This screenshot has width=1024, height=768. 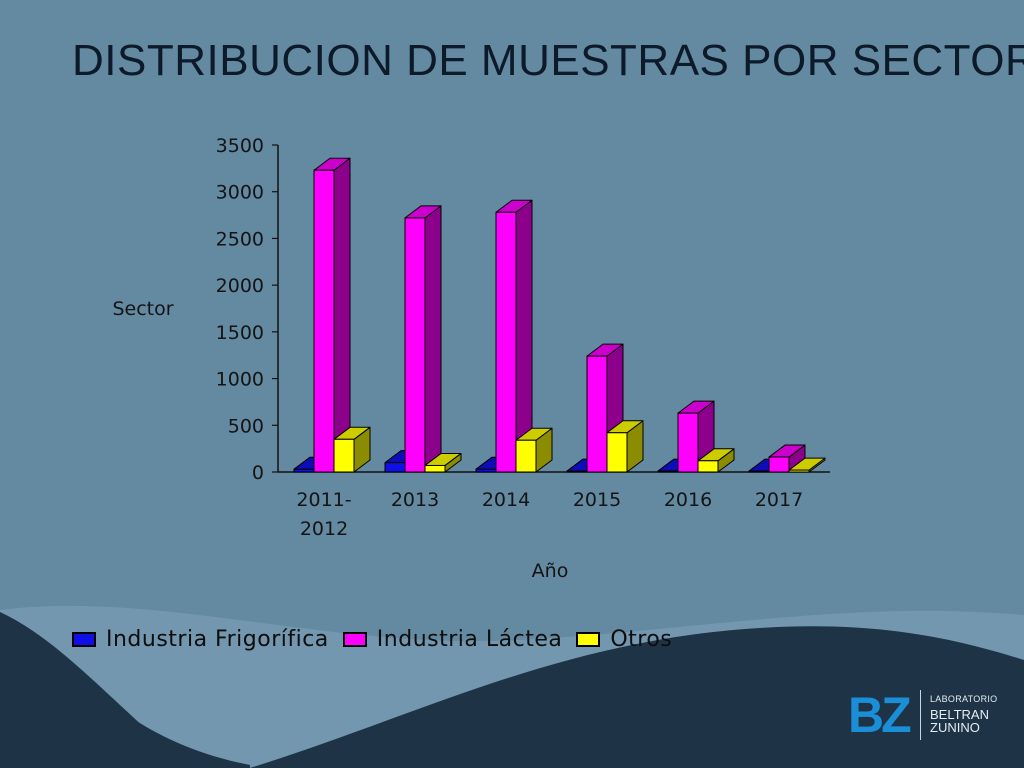 What do you see at coordinates (597, 500) in the screenshot?
I see `x-tick-label: 2015` at bounding box center [597, 500].